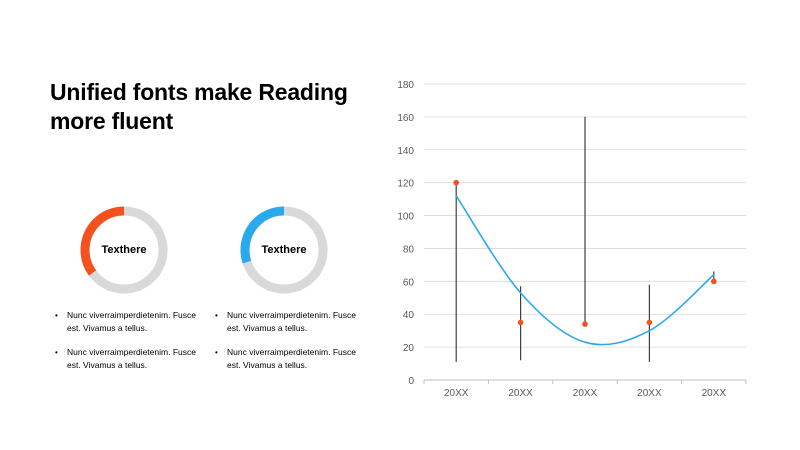 The image size is (800, 450). What do you see at coordinates (199, 106) in the screenshot?
I see `slide-title: Unified fonts make Reading more fluent` at bounding box center [199, 106].